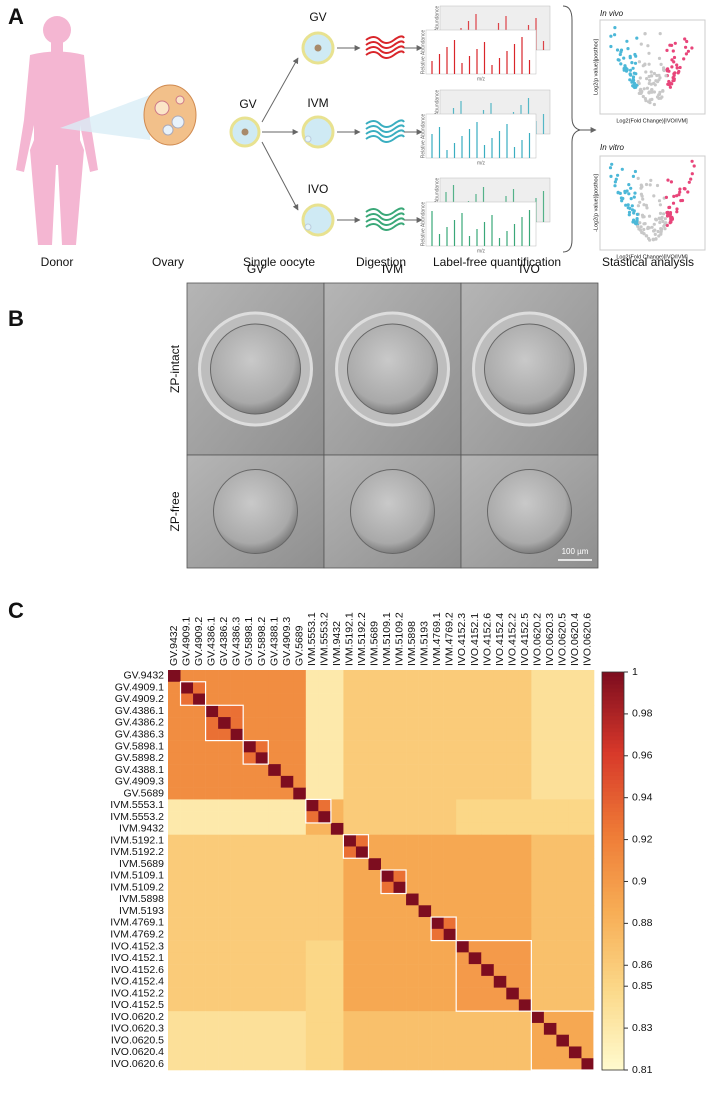  I want to click on row-label: IVO.4152.1, so click(137, 958).